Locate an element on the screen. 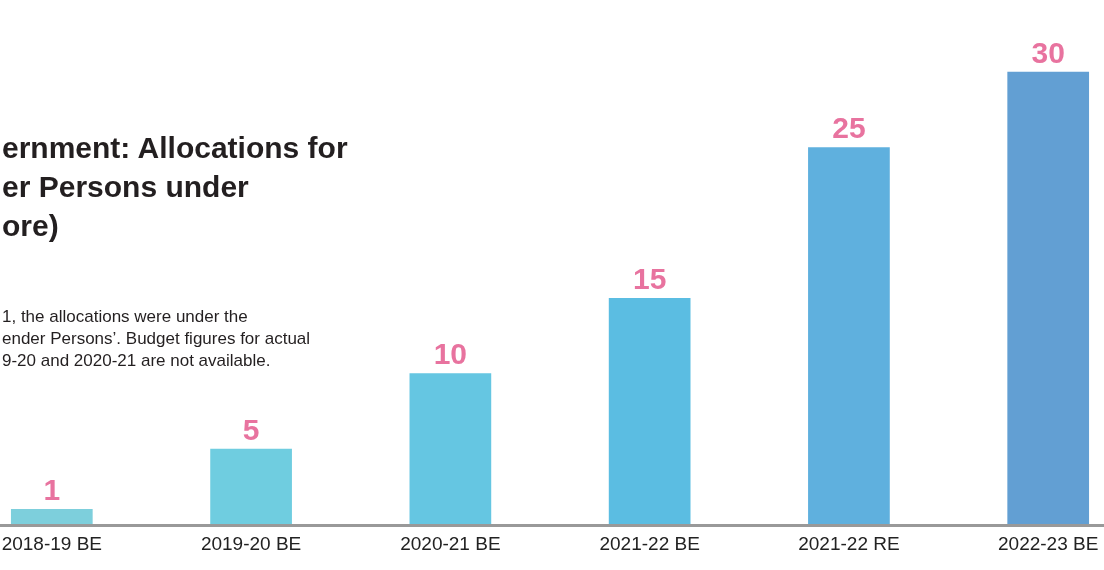 This screenshot has width=1104, height=570. x-tick-label: 2018-19 BE is located at coordinates (51, 543).